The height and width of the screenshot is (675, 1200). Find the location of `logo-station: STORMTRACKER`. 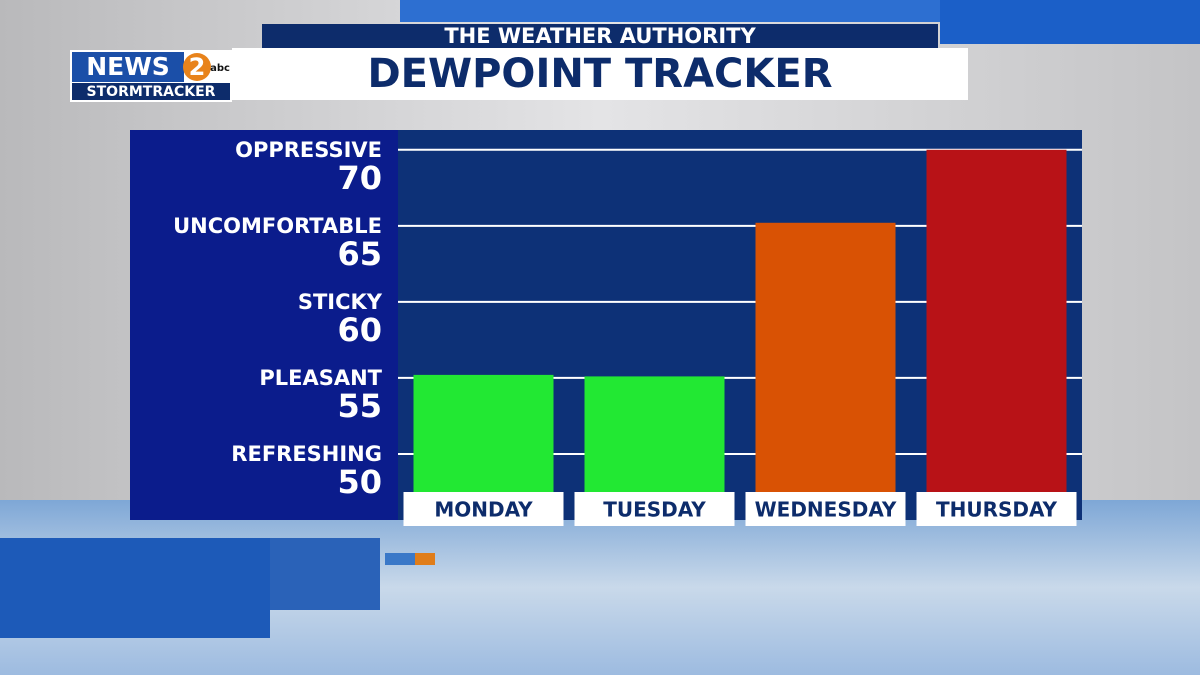

logo-station: STORMTRACKER is located at coordinates (151, 92).